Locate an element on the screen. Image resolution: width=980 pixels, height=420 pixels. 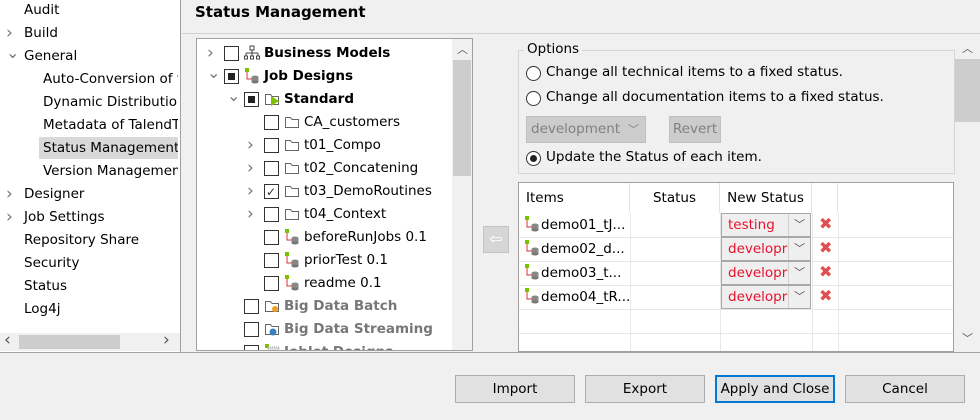
tree-item: › t03_DemoRoutines is located at coordinates (324, 191).